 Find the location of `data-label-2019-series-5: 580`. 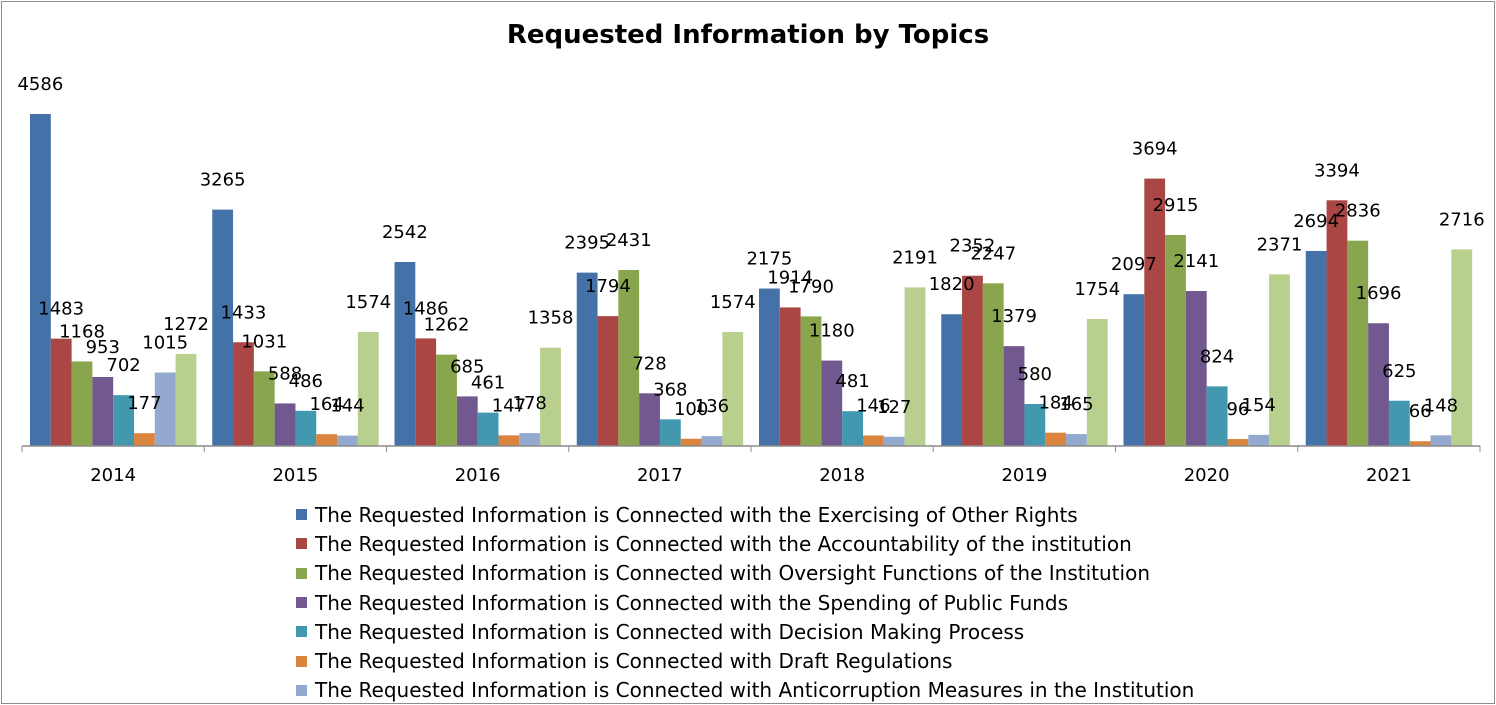

data-label-2019-series-5: 580 is located at coordinates (1035, 374).